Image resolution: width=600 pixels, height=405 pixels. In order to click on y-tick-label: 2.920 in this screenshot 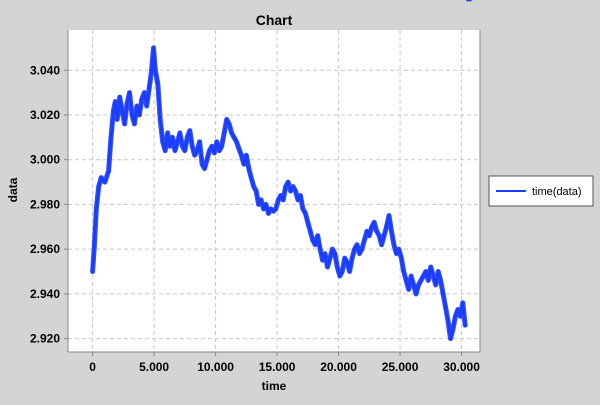, I will do `click(45, 339)`.